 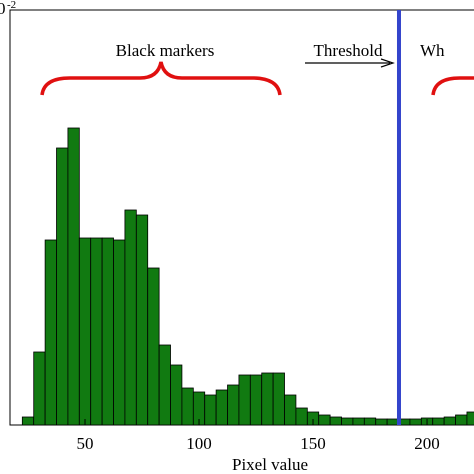 I want to click on brace-black, so click(x=161, y=78).